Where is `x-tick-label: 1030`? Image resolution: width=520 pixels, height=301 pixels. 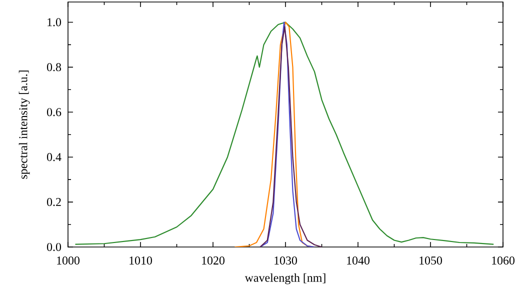
x-tick-label: 1030 is located at coordinates (285, 260).